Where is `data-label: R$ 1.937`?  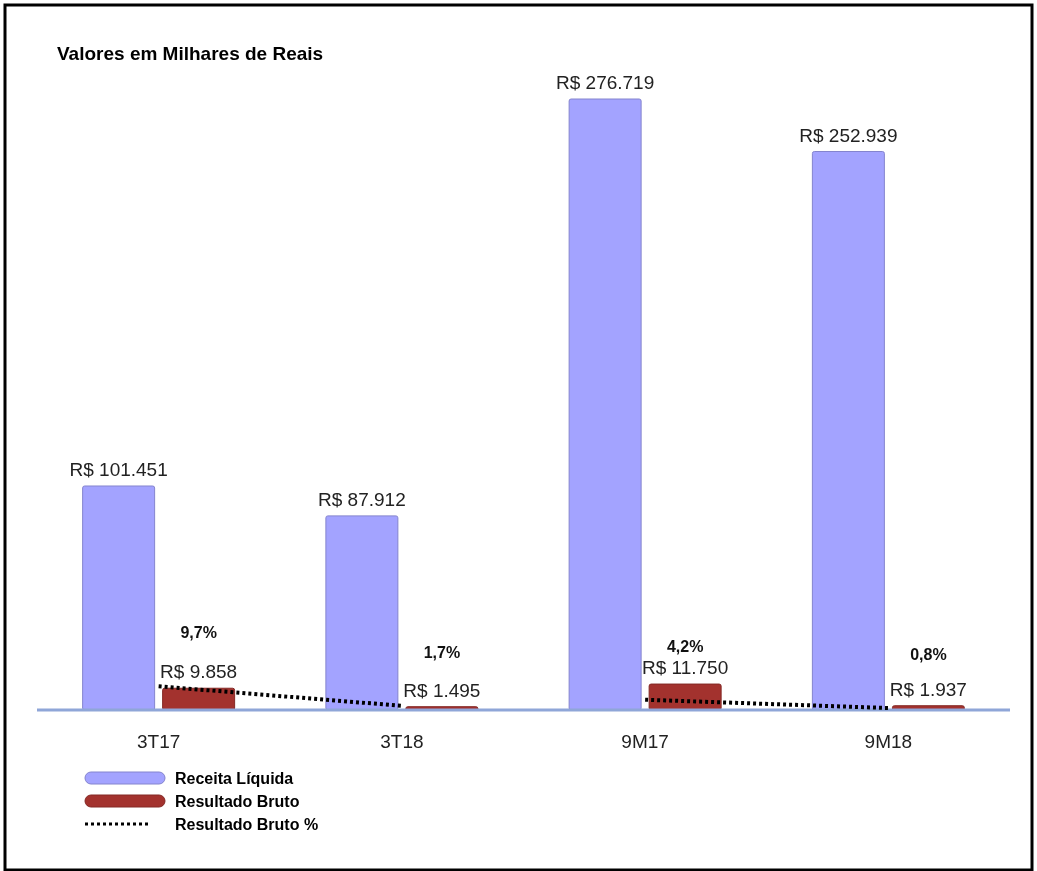
data-label: R$ 1.937 is located at coordinates (928, 689).